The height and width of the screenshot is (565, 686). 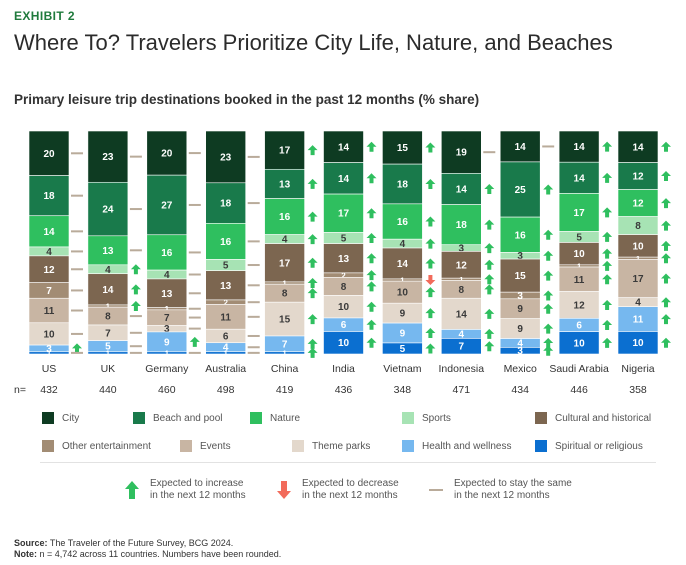 What do you see at coordinates (341, 446) in the screenshot?
I see `legend-label: Theme parks` at bounding box center [341, 446].